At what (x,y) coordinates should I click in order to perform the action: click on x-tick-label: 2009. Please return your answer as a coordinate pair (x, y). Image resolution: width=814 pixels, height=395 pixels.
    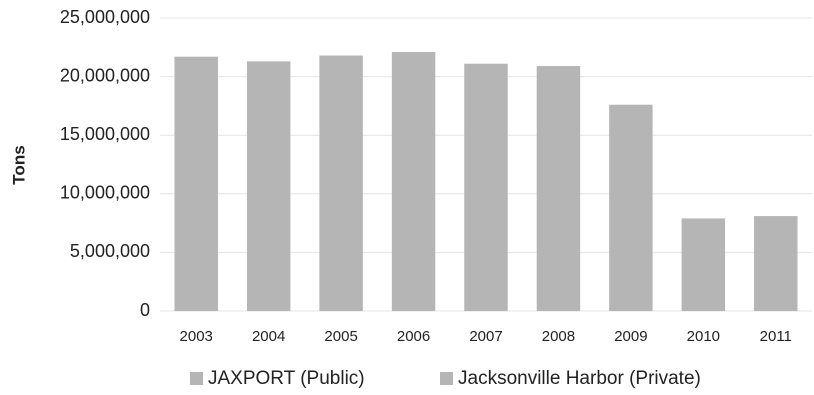
    Looking at the image, I should click on (630, 336).